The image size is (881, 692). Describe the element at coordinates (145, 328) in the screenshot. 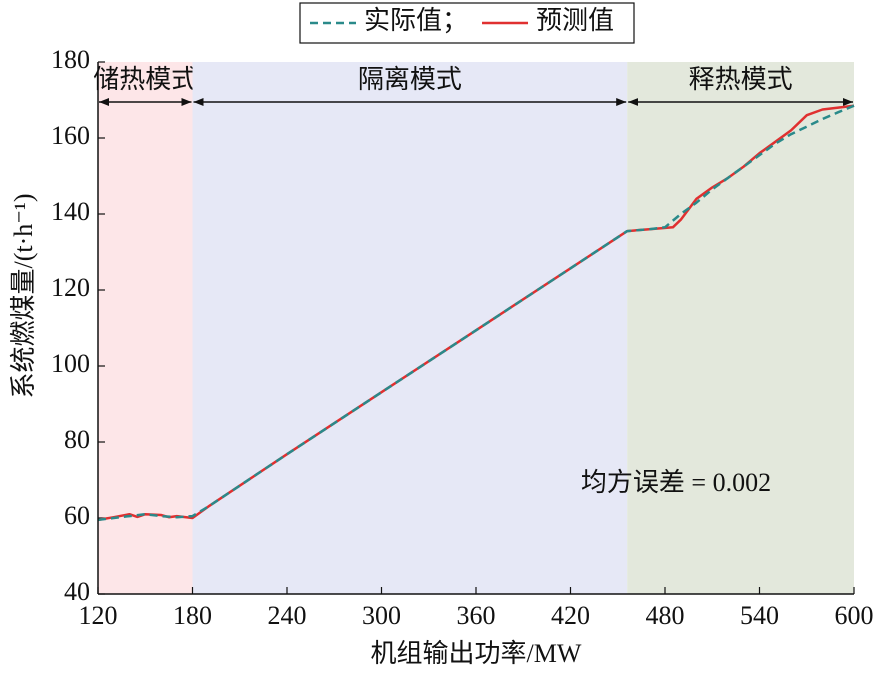

I see `region` at that location.